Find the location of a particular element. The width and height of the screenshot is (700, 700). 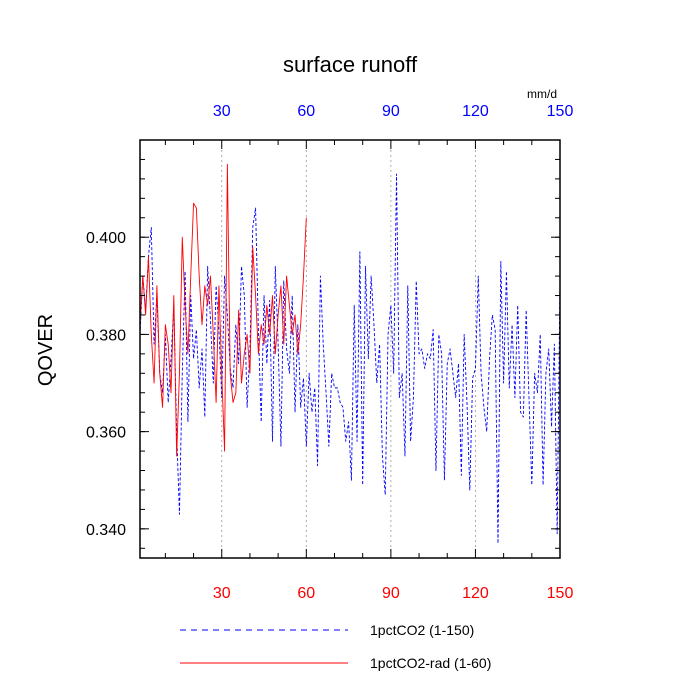

legend: 1pctCO2 (1-150) 1pctCO2-rad (1-60) is located at coordinates (335, 646).